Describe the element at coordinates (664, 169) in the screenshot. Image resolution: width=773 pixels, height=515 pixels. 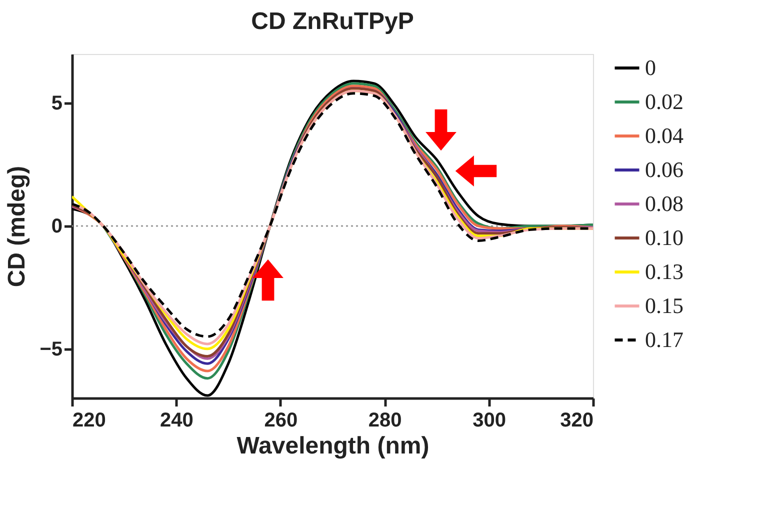
I see `legend-label: 0.06` at that location.